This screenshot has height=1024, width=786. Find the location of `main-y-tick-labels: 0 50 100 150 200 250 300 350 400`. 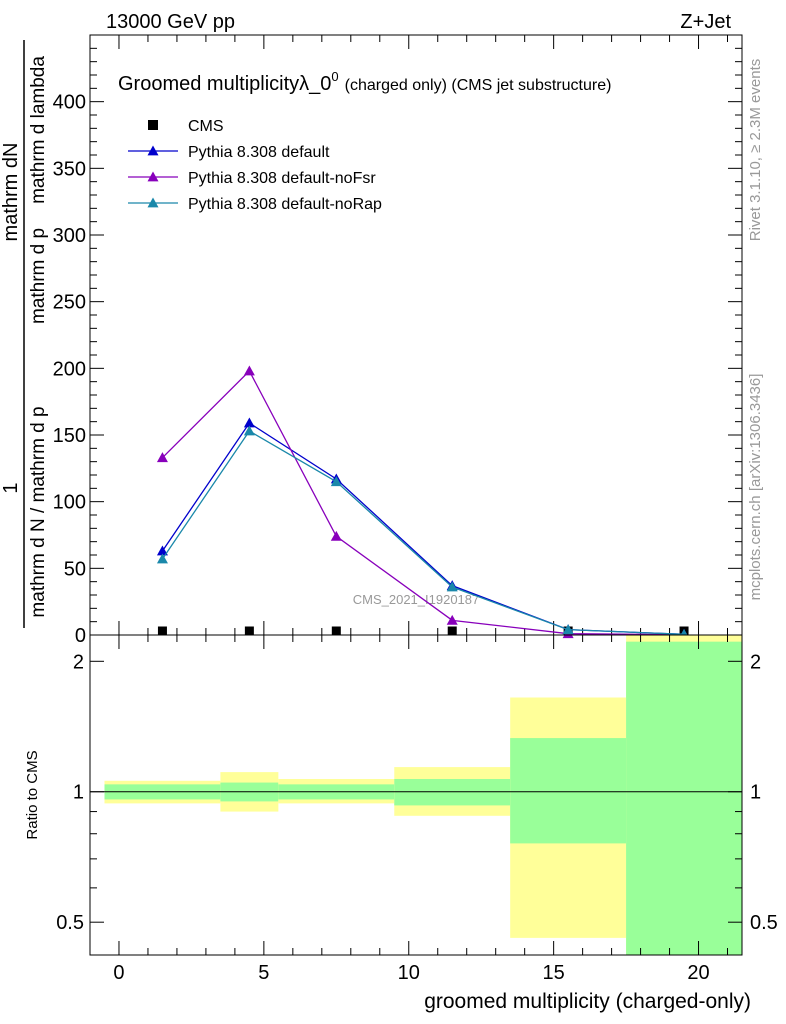

main-y-tick-labels: 0 50 100 150 200 250 300 350 400 is located at coordinates (69, 369).